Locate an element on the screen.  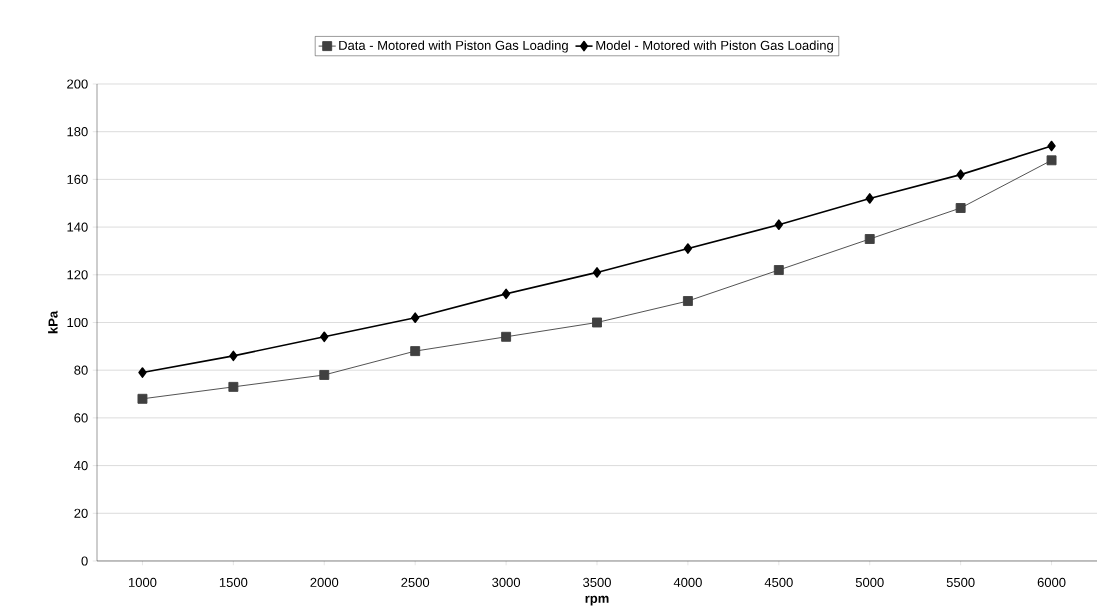
x-tick-label: 2000 is located at coordinates (324, 582).